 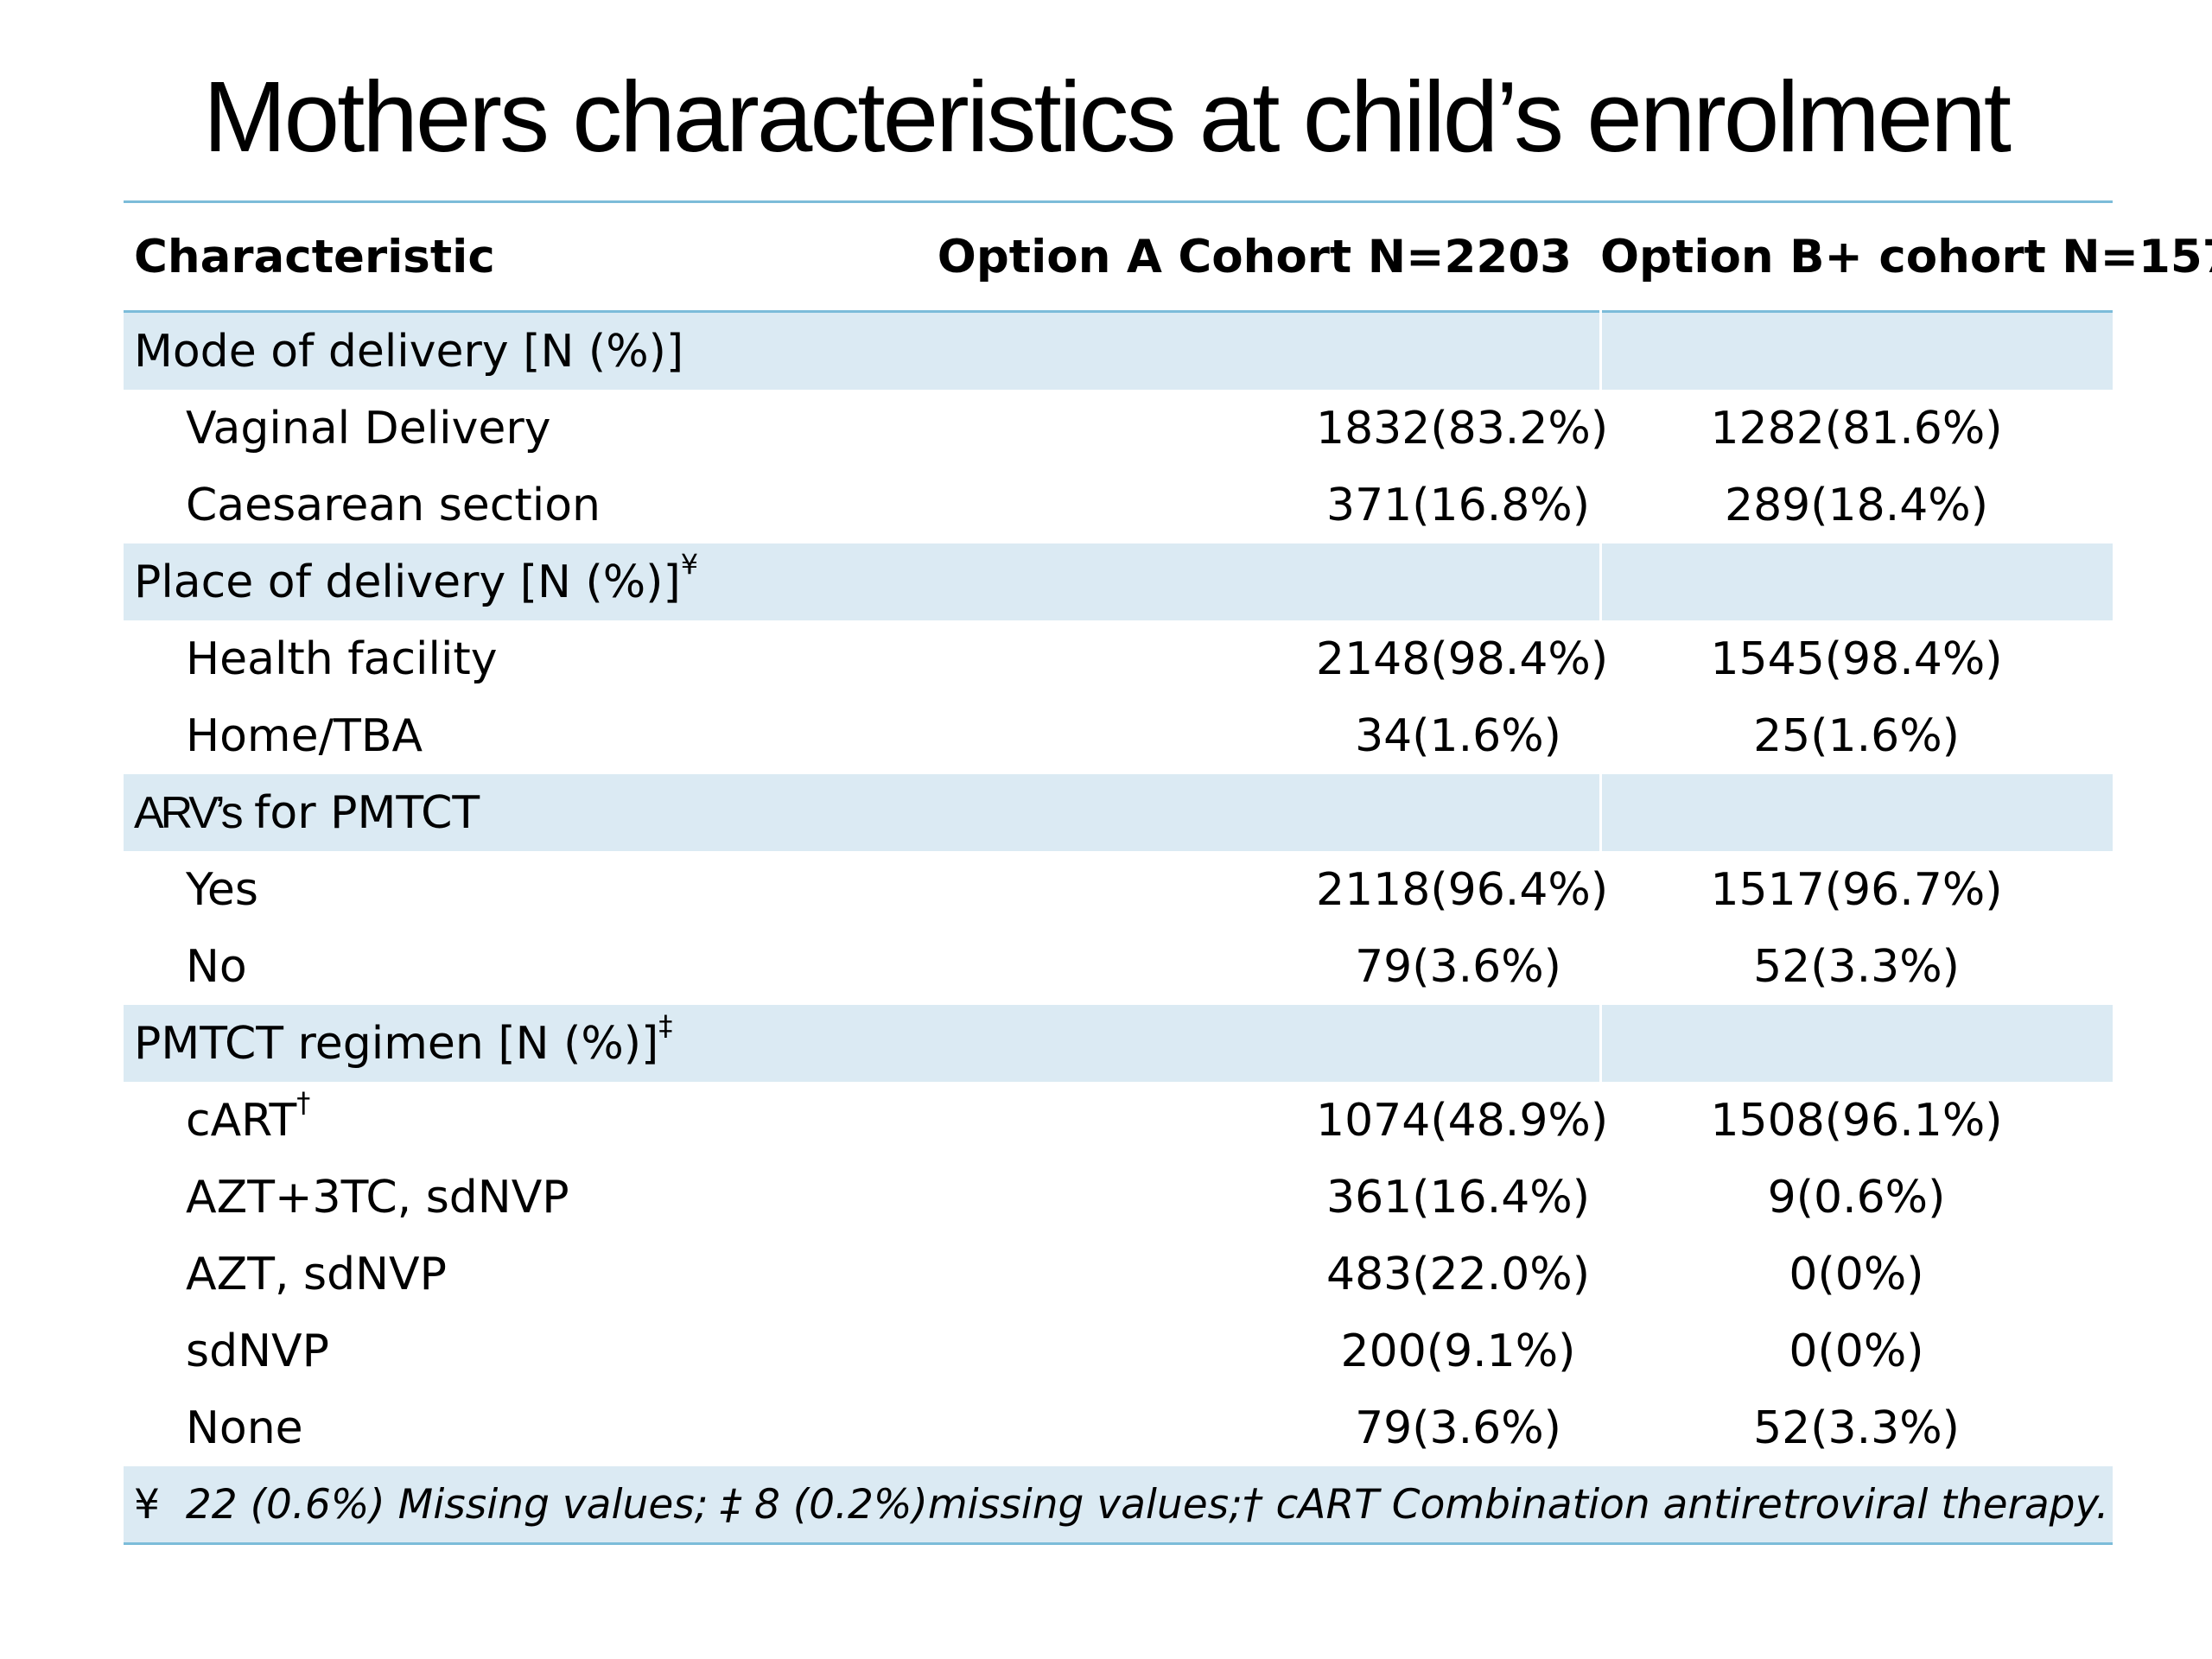 What do you see at coordinates (1118, 658) in the screenshot?
I see `table-row: Health facility 2148(98.4%) 1545(98.4%)` at bounding box center [1118, 658].